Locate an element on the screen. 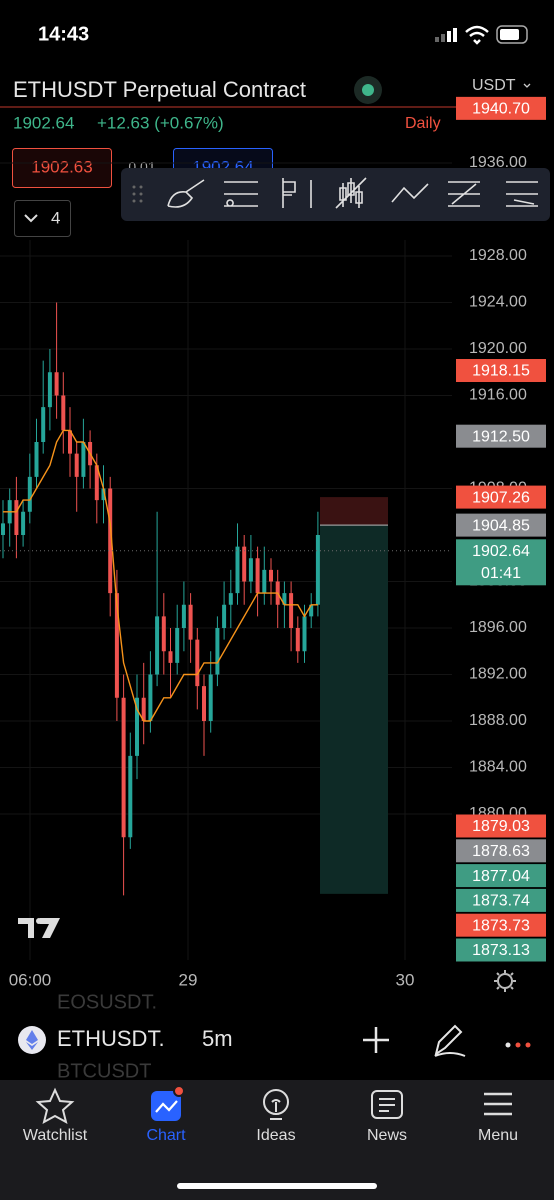 The height and width of the screenshot is (1200, 554). drawing-toolbar is located at coordinates (335, 194).